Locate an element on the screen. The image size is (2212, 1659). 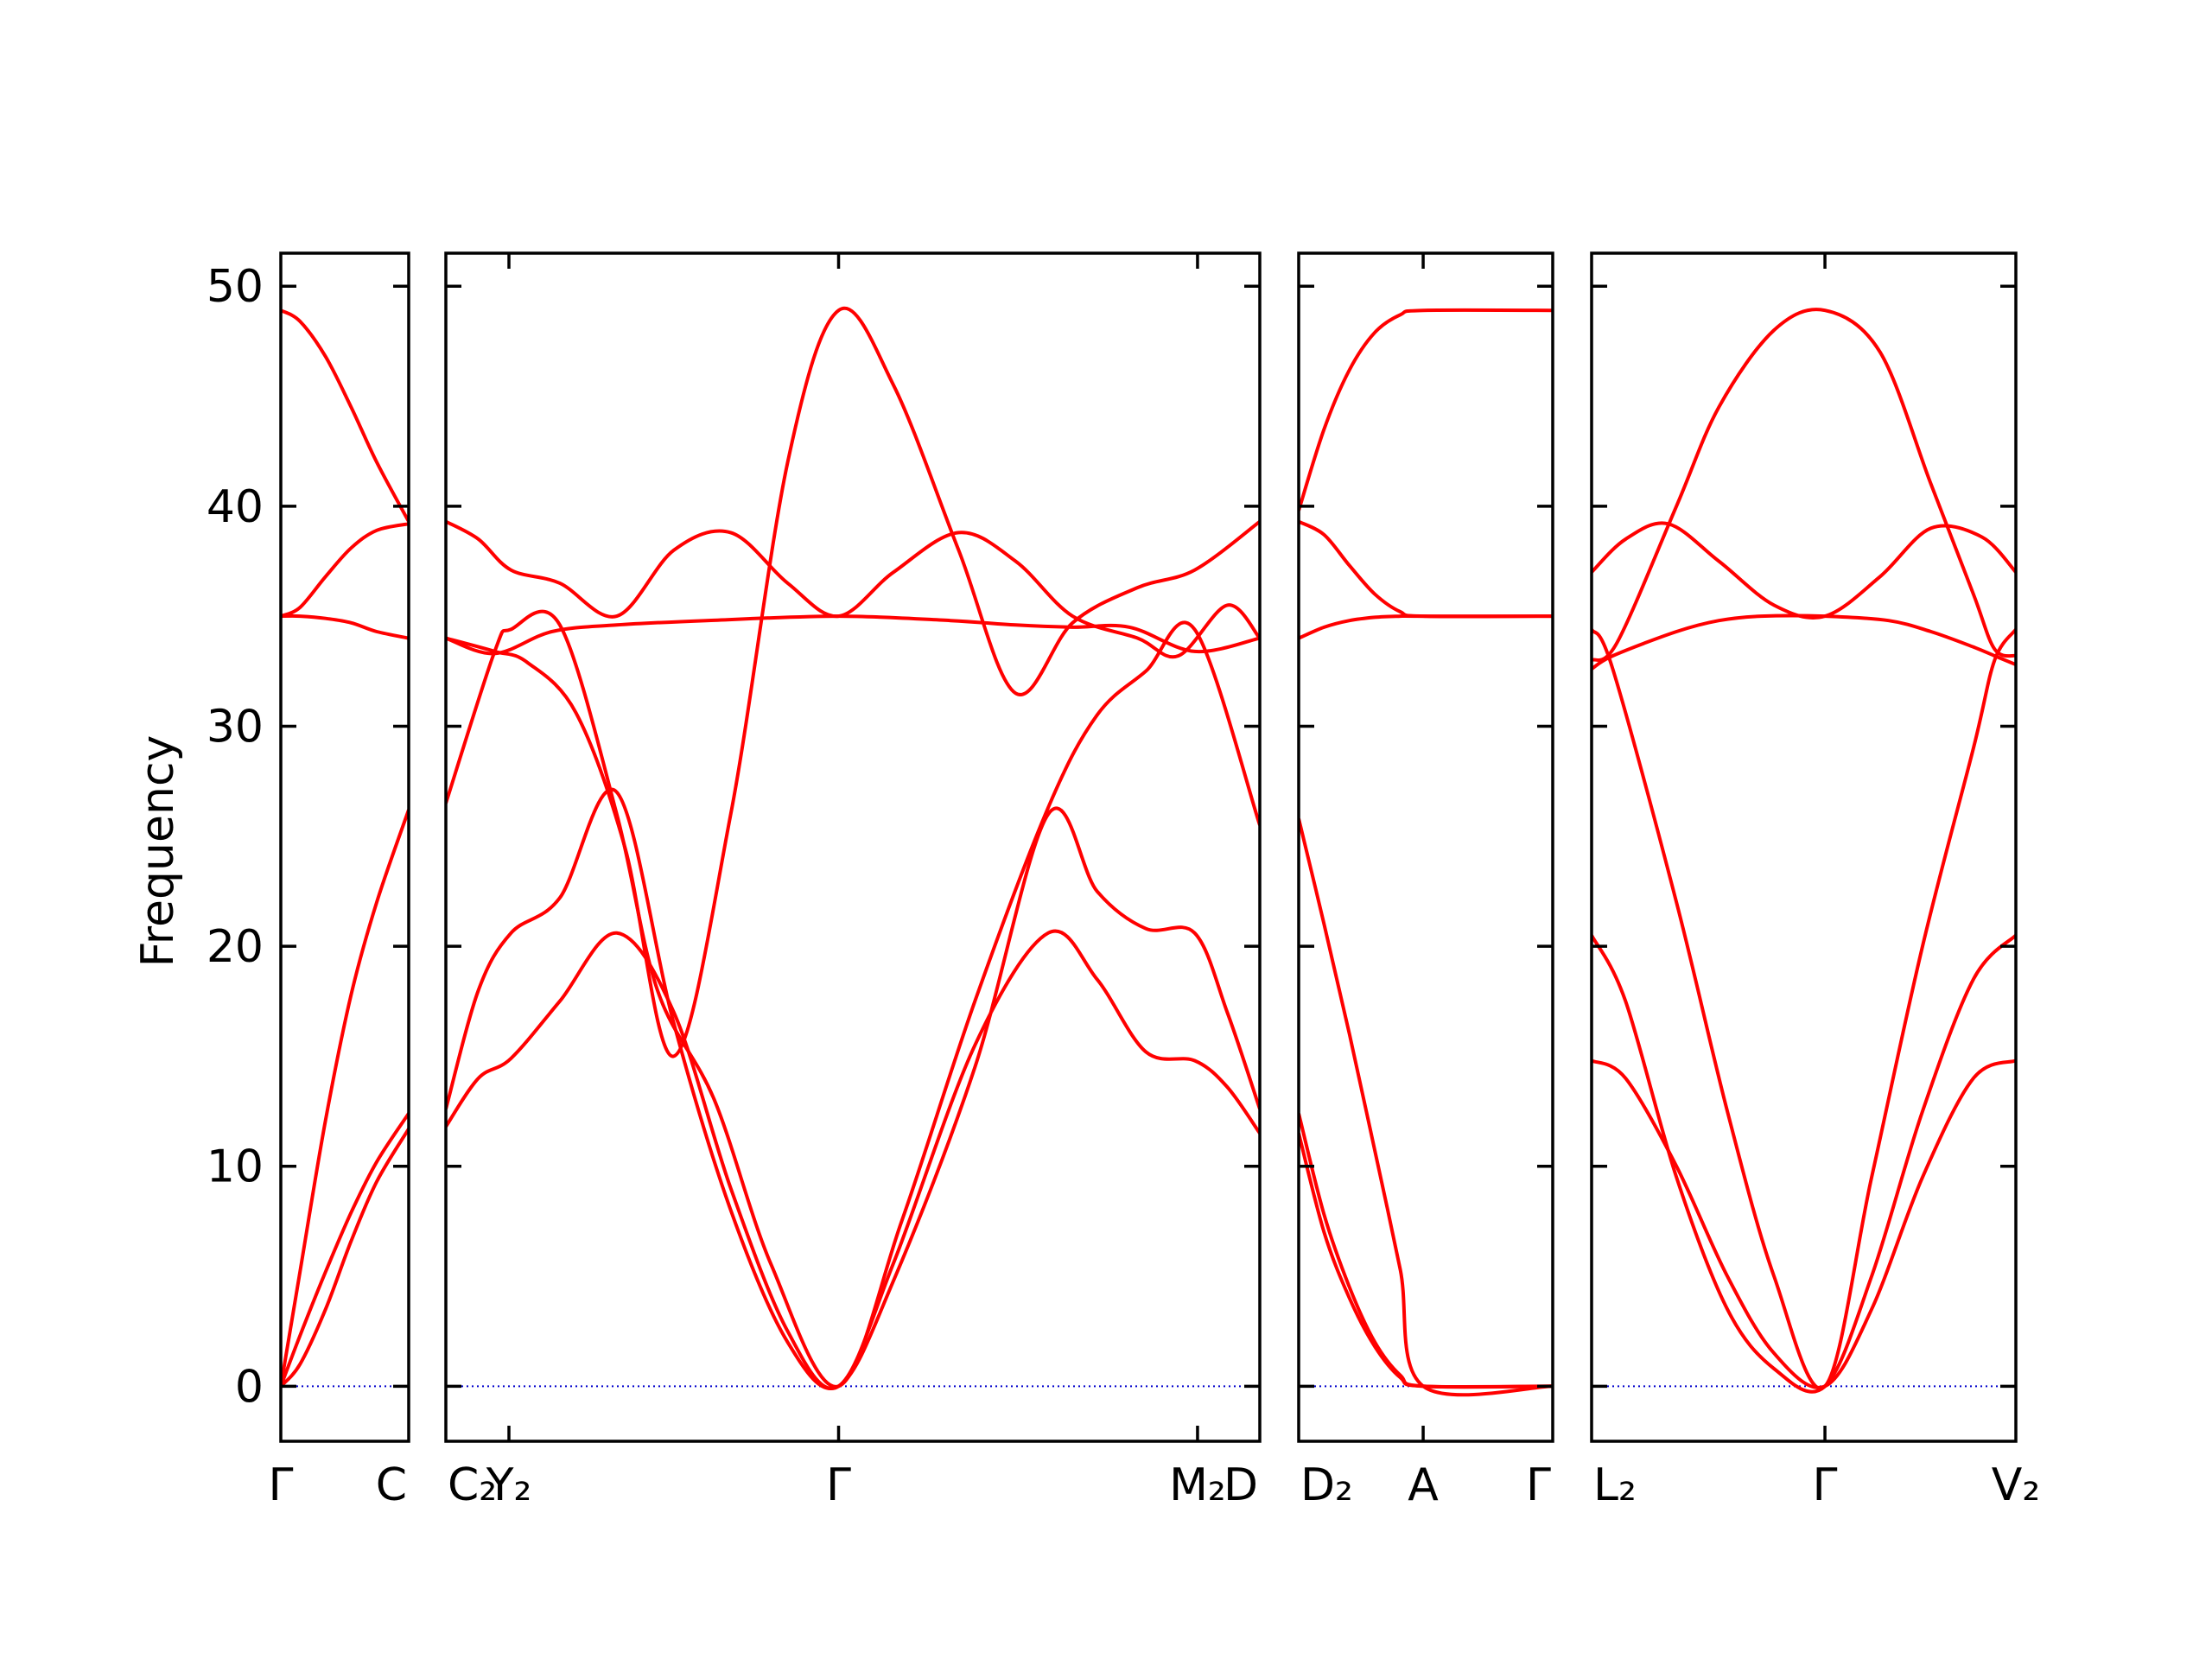
kpoint-label: D₂ is located at coordinates (1326, 1485).